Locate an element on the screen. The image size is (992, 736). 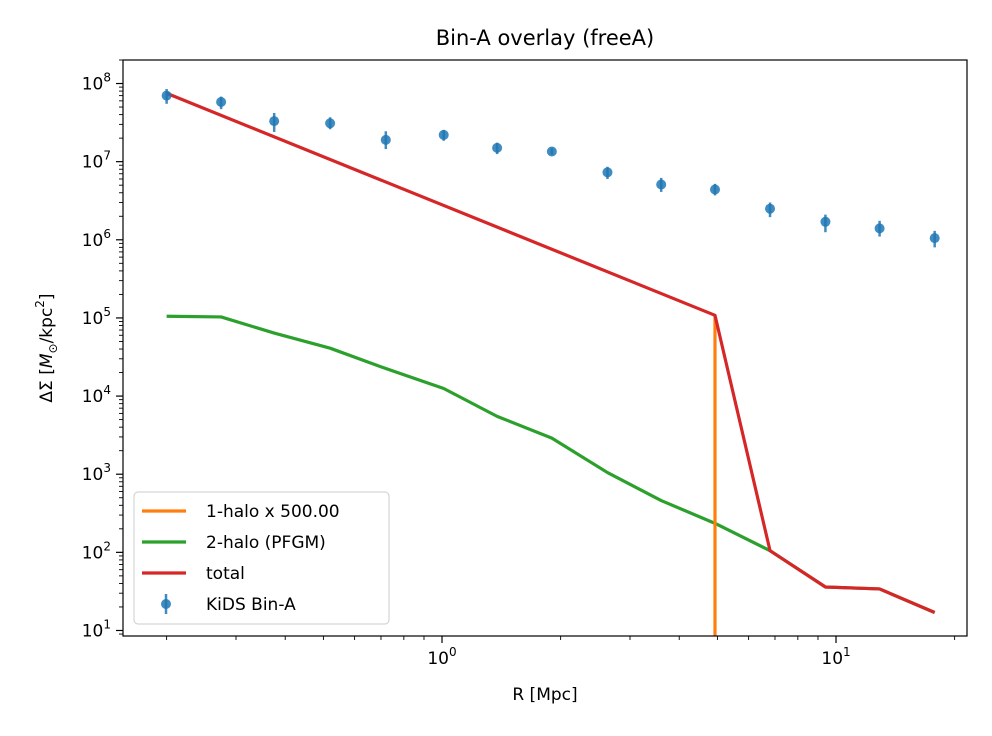
legend-label-2-halo: 2-halo (PFGM) is located at coordinates (266, 543).